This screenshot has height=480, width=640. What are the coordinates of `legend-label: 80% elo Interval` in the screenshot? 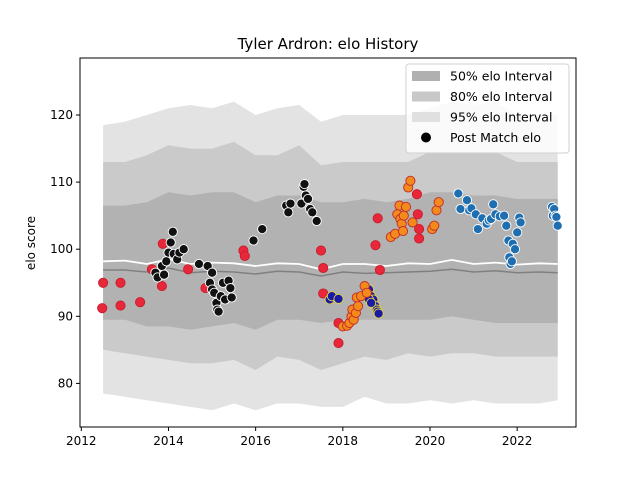 It's located at (501, 96).